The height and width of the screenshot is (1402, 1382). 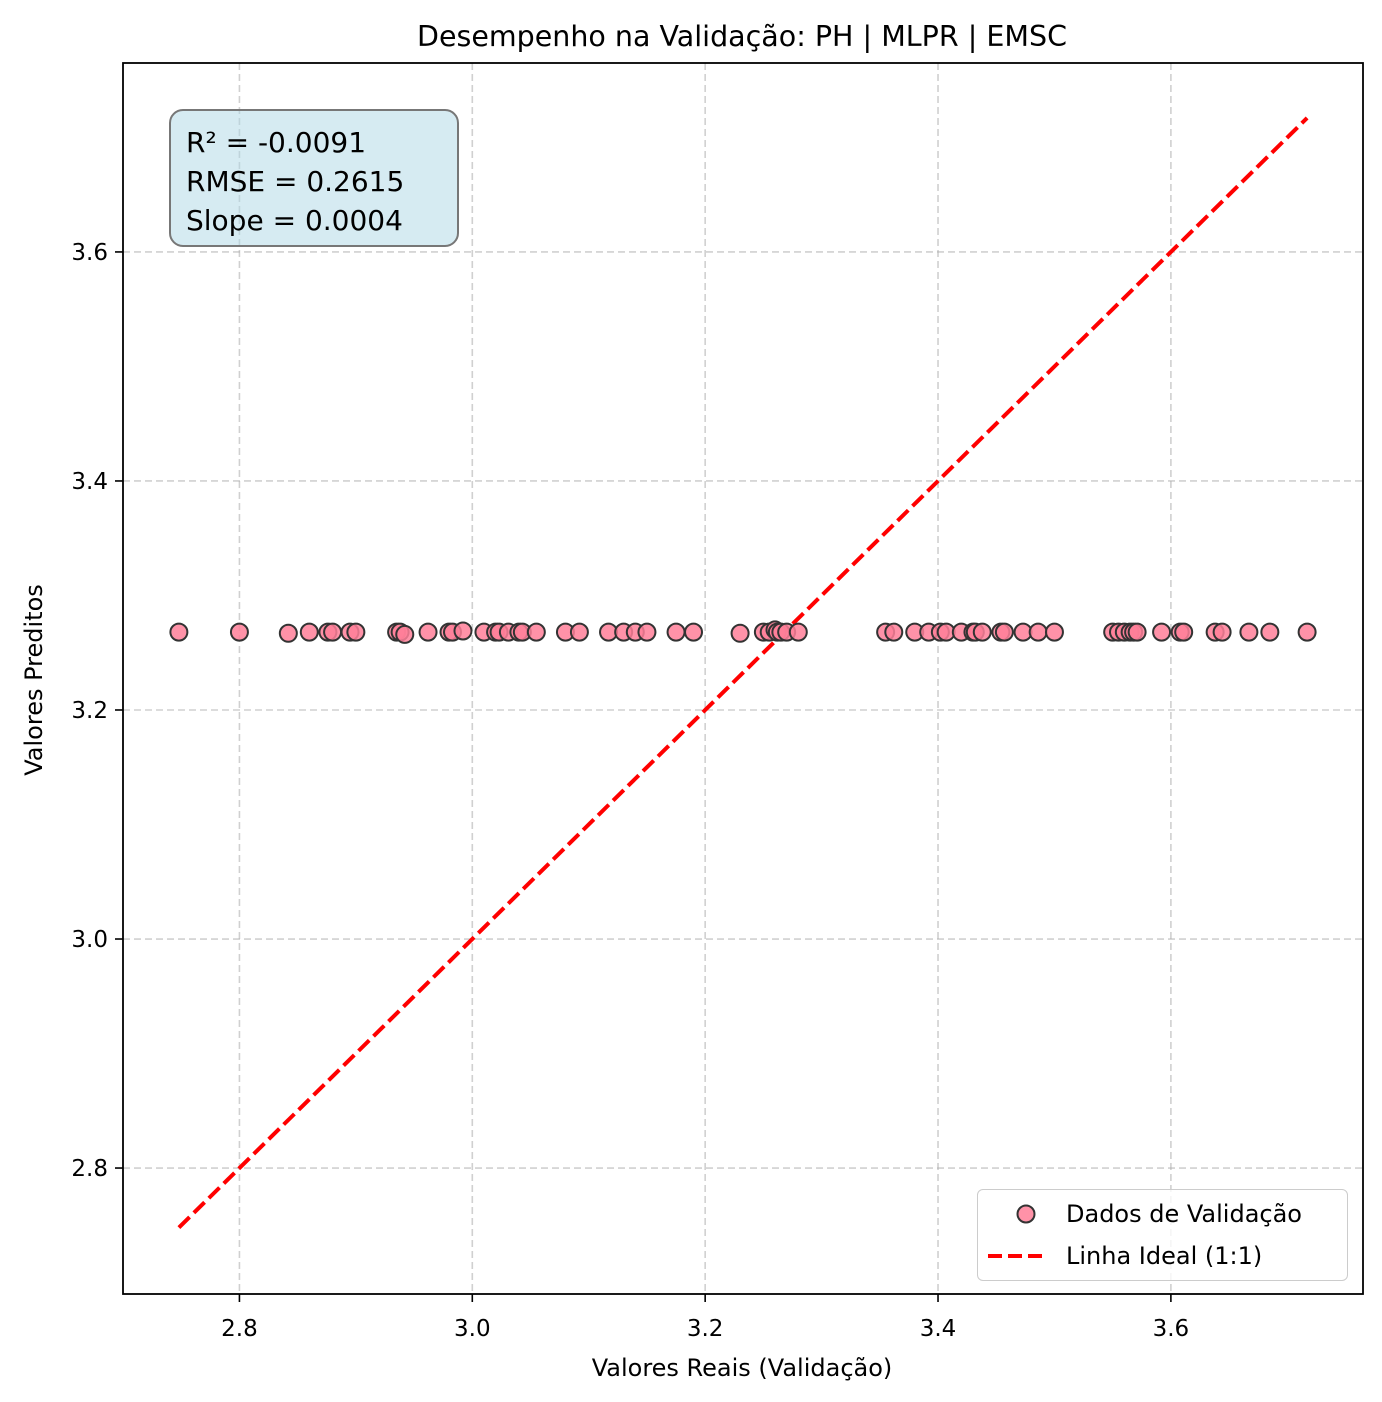 I want to click on y-tick-label: 3.2, so click(x=89, y=711).